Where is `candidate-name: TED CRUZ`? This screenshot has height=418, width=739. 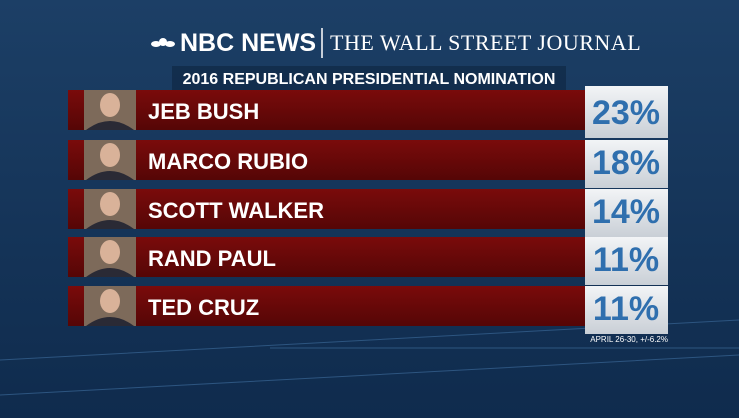
candidate-name: TED CRUZ is located at coordinates (203, 307).